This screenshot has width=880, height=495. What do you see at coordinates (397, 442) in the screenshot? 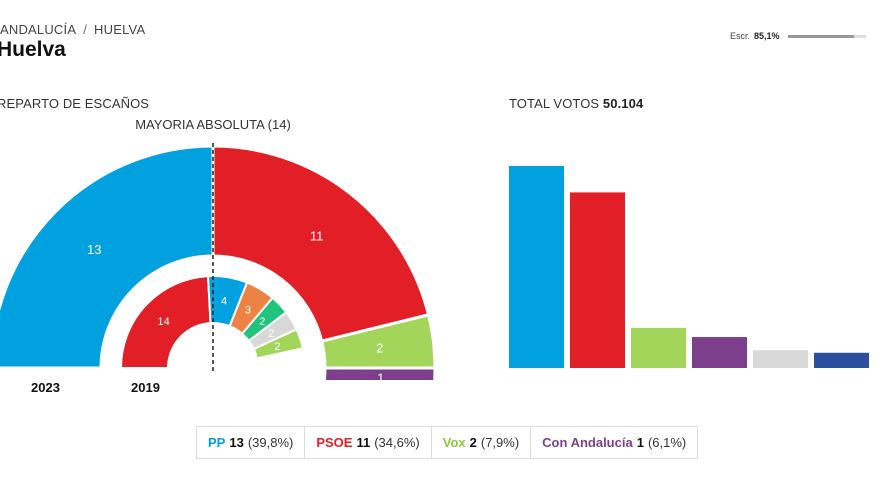
I see `legend-pct: (34,6%)` at bounding box center [397, 442].